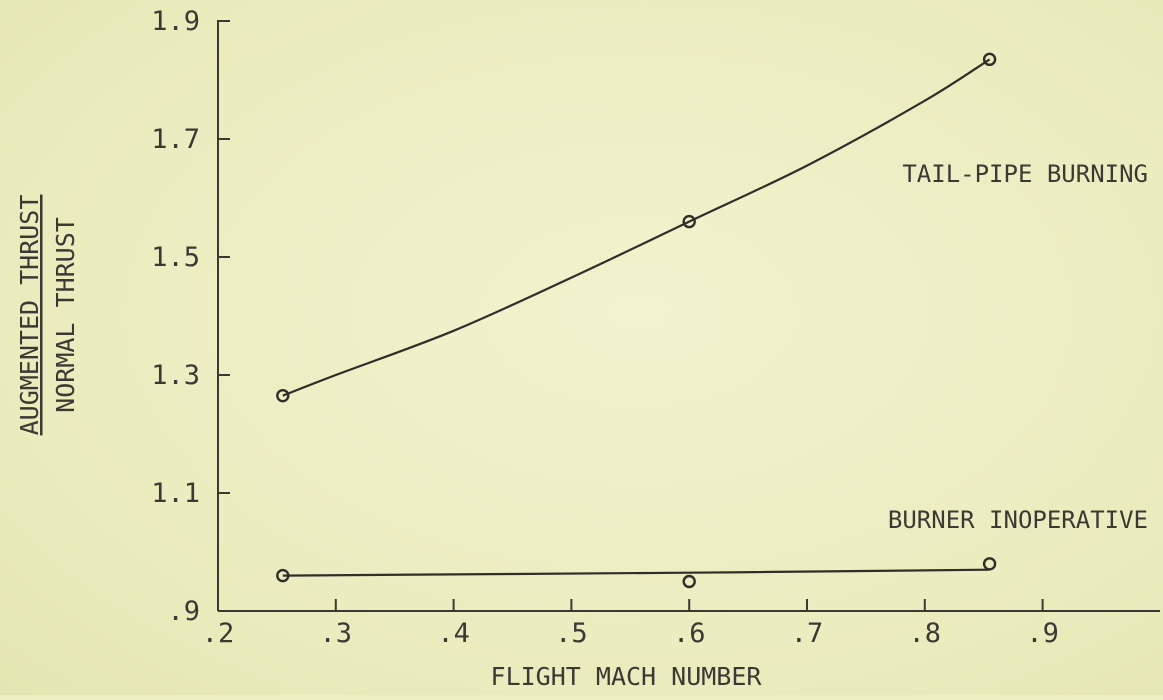  Describe the element at coordinates (925, 633) in the screenshot. I see `x-tick-label: .8` at that location.